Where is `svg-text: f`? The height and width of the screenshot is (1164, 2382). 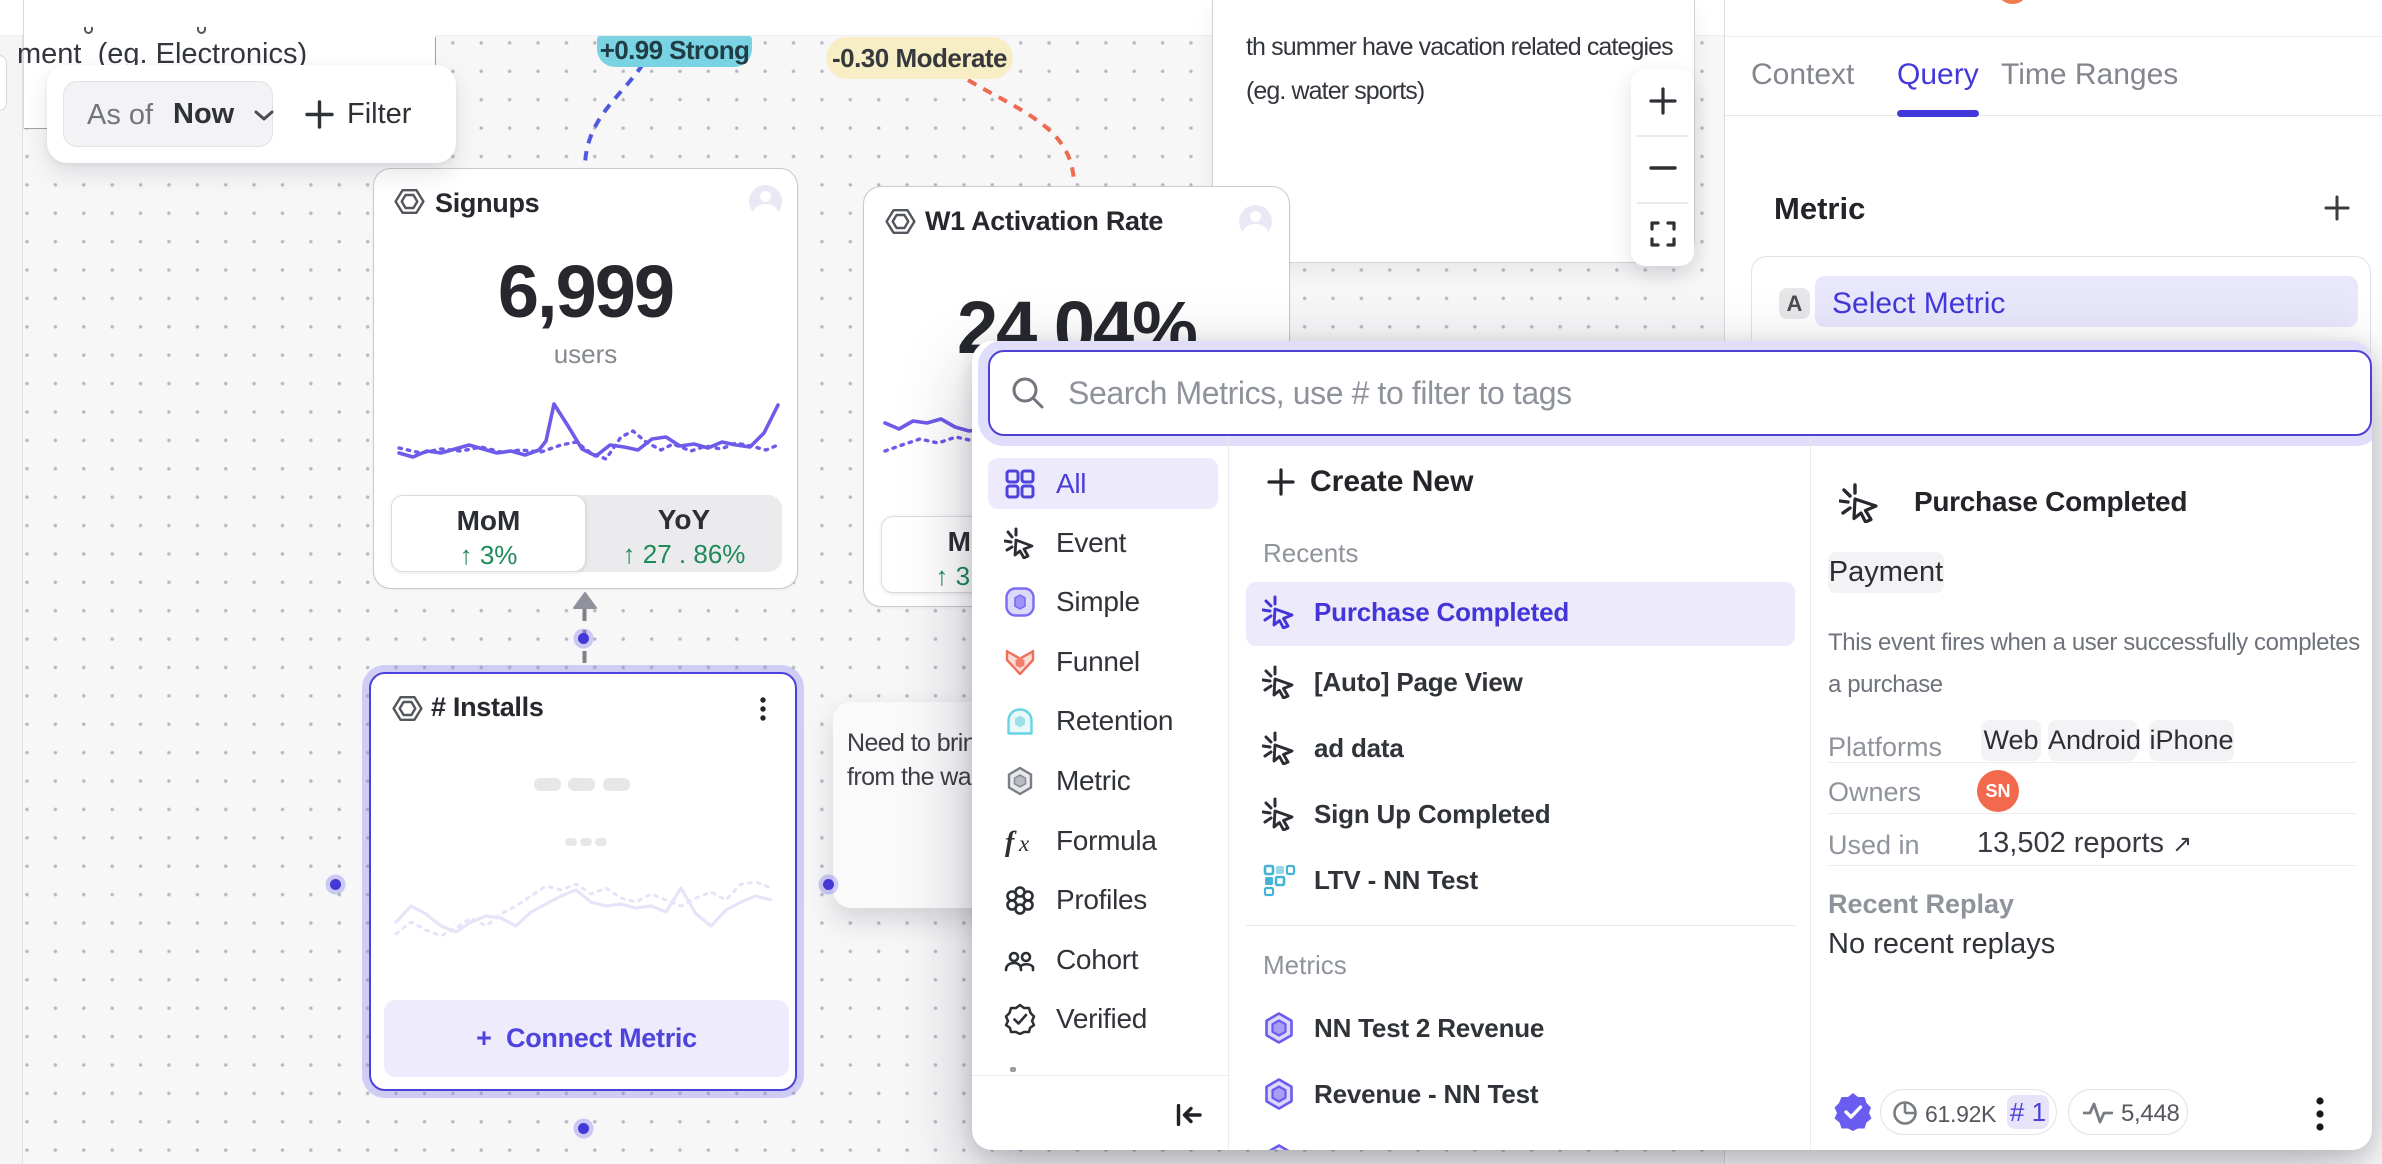
svg-text: f is located at coordinates (1011, 842).